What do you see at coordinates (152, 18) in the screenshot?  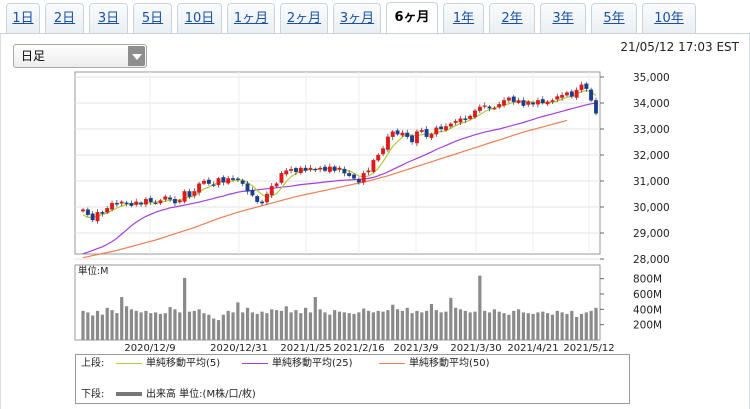 I see `tab-3: 5日` at bounding box center [152, 18].